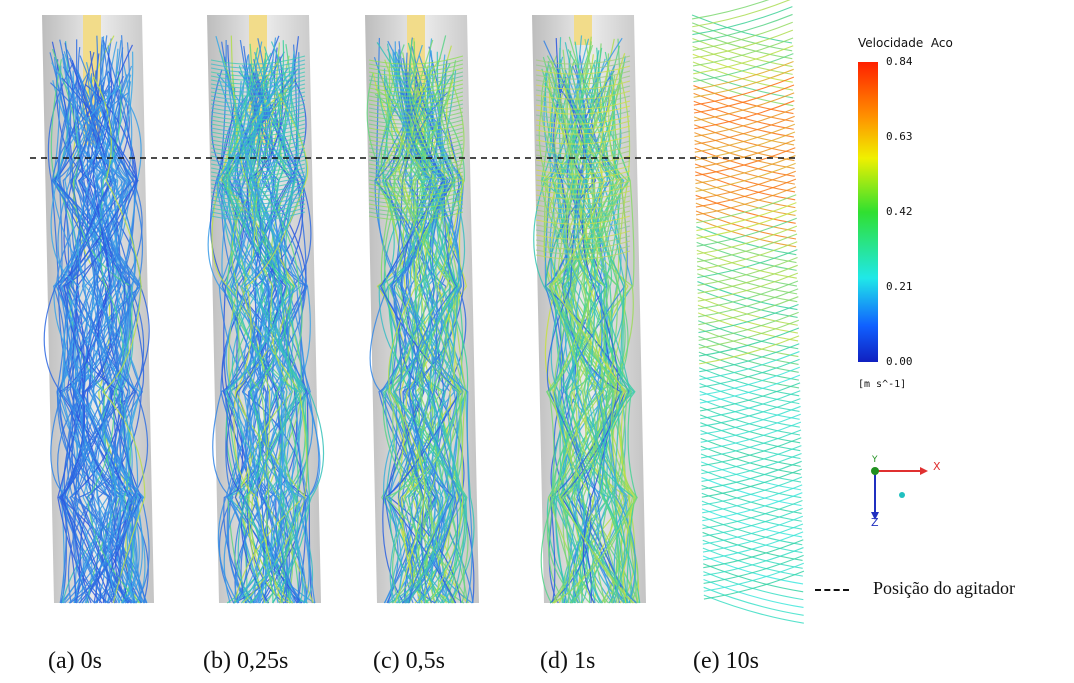 This screenshot has width=1074, height=683. I want to click on caption-label: (e), so click(706, 661).